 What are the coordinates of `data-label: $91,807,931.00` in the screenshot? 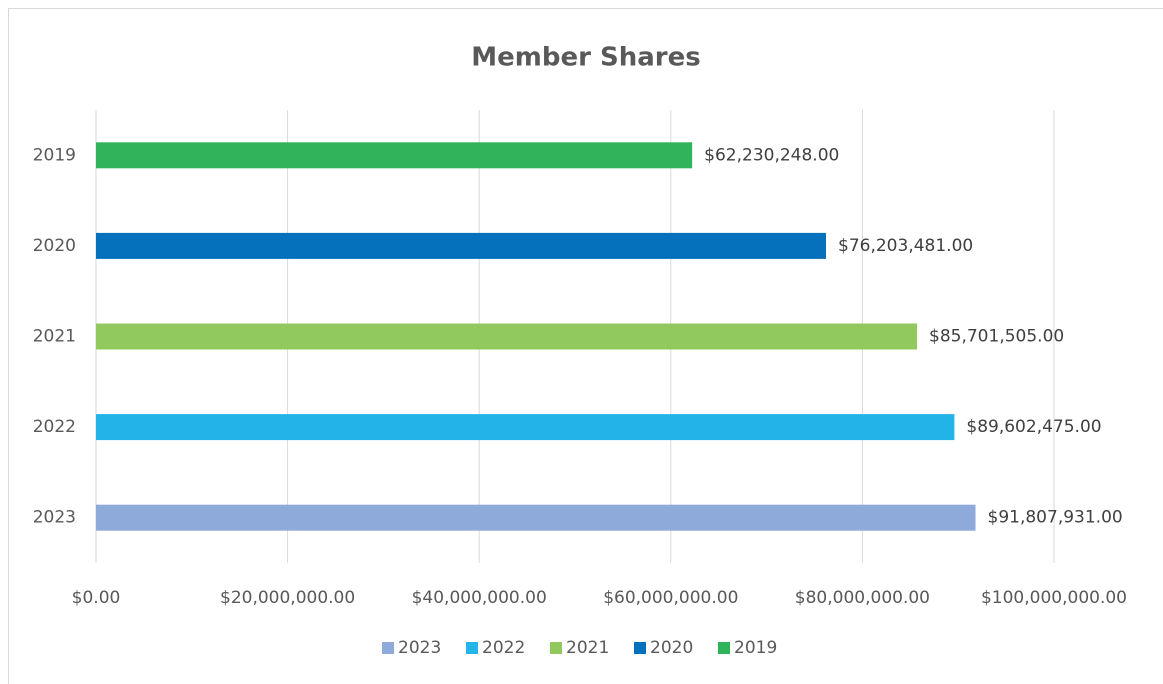 It's located at (1055, 518).